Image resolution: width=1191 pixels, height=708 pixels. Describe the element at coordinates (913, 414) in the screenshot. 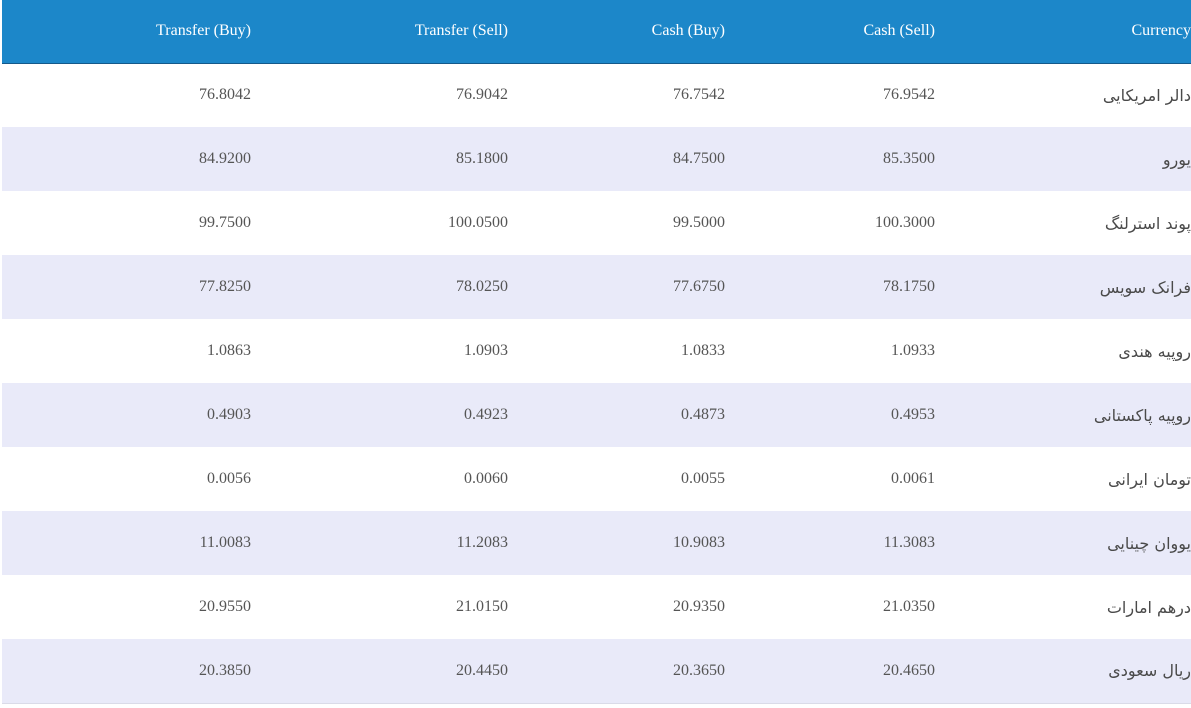

I see `cell-cash-sell: 0.4953` at that location.